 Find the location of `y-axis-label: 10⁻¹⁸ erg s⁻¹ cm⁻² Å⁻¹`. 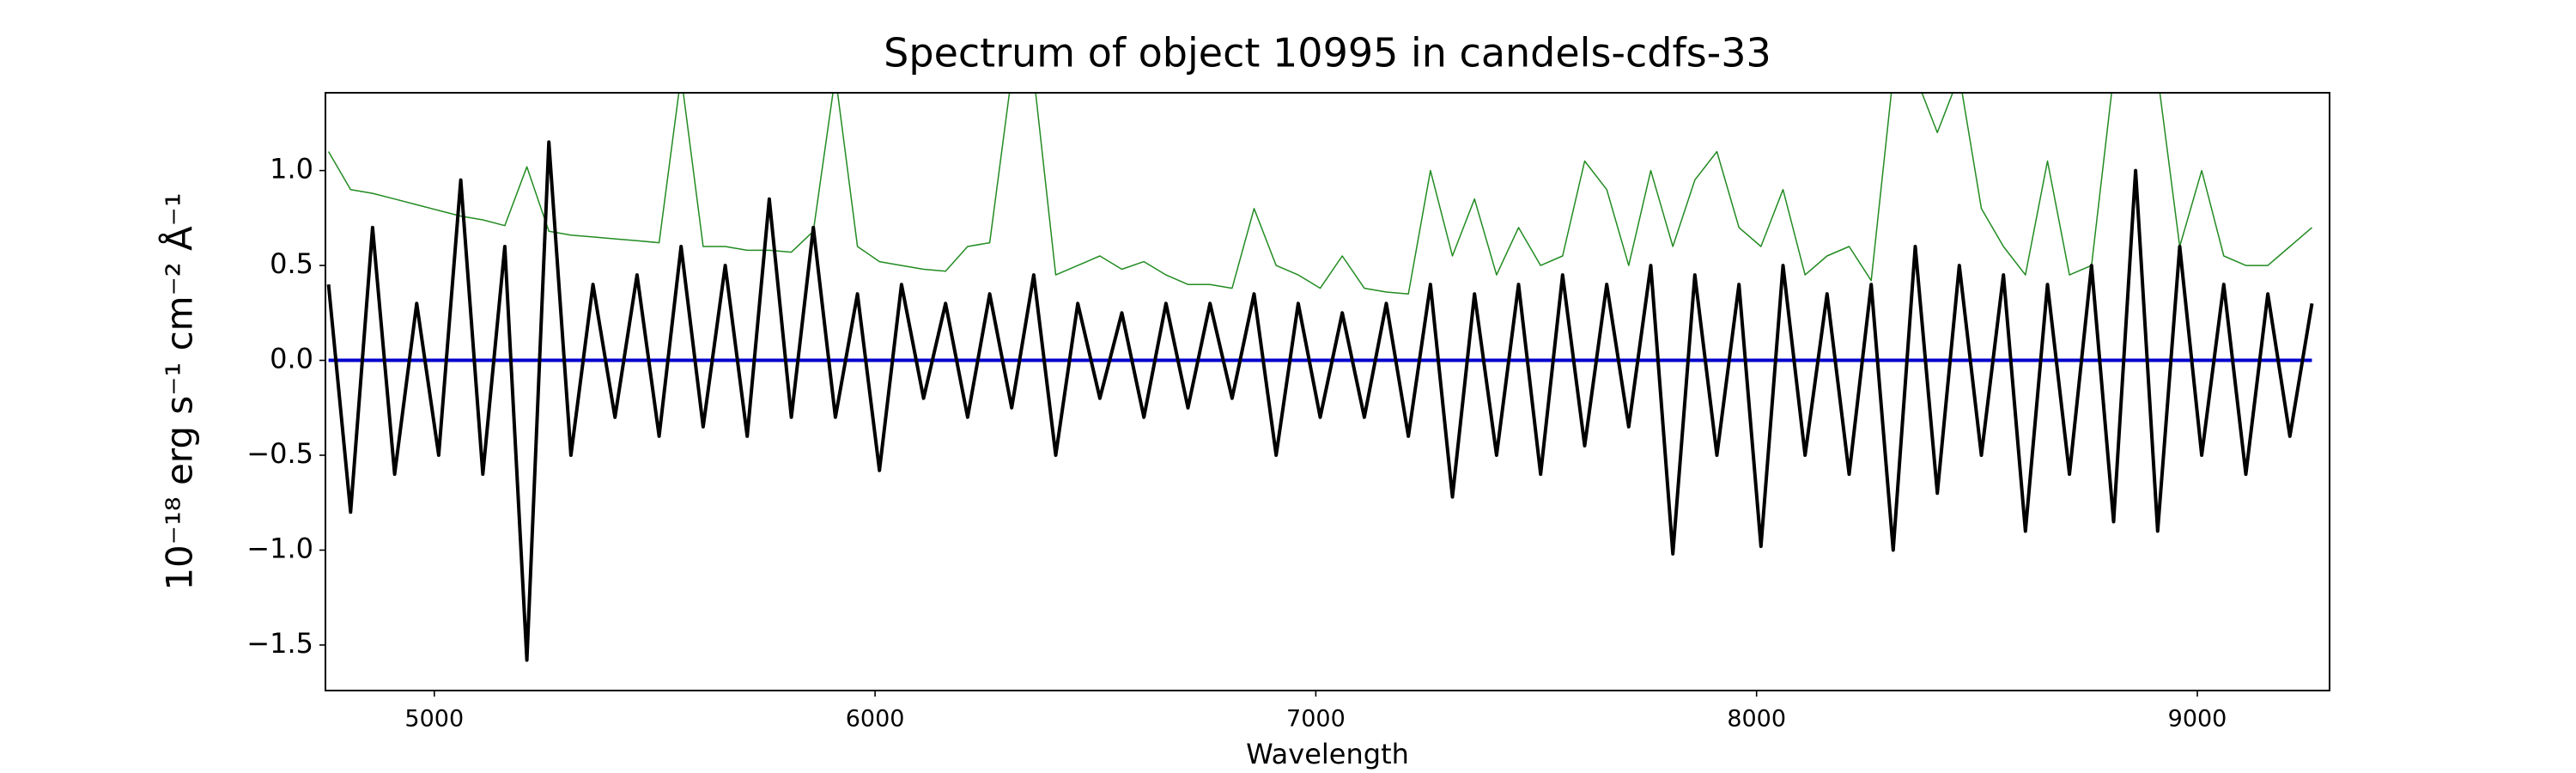

y-axis-label: 10⁻¹⁸ erg s⁻¹ cm⁻² Å⁻¹ is located at coordinates (180, 391).